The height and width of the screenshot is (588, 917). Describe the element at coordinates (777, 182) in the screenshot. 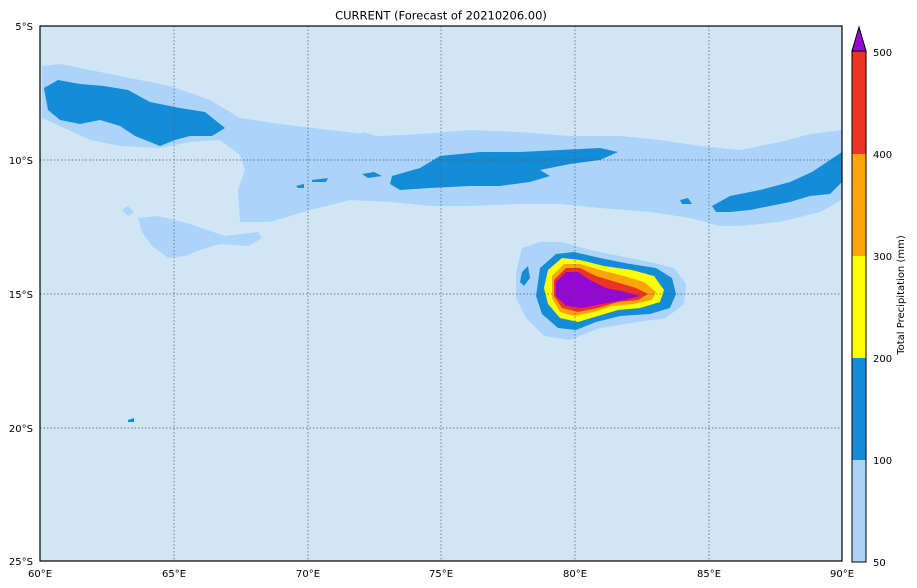

I see `contour-100-east` at that location.